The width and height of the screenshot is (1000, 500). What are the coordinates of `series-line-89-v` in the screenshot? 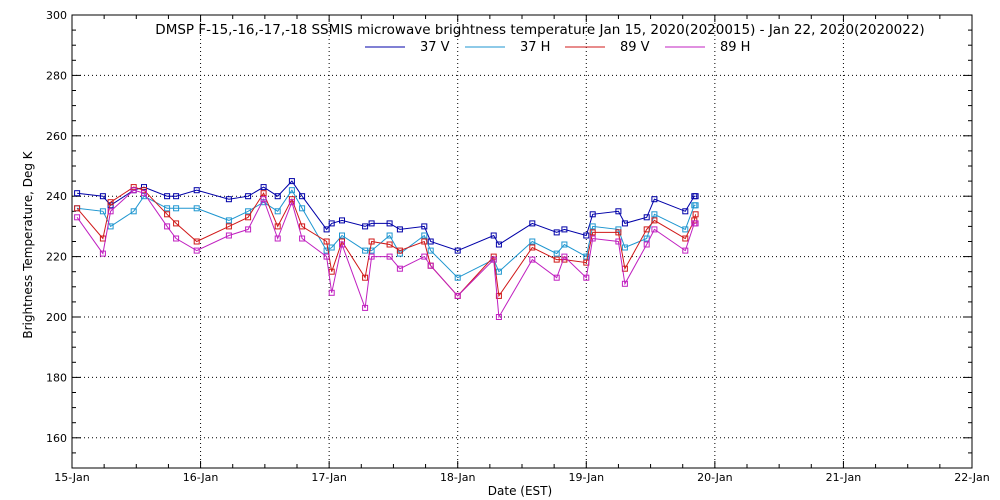 It's located at (386, 242).